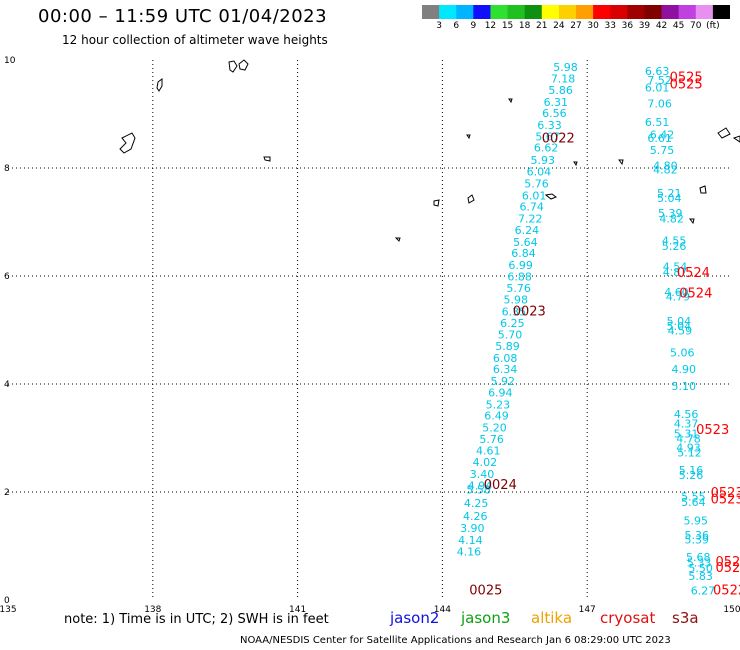  Describe the element at coordinates (676, 292) in the screenshot. I see `wave-height-value: 4.60` at that location.